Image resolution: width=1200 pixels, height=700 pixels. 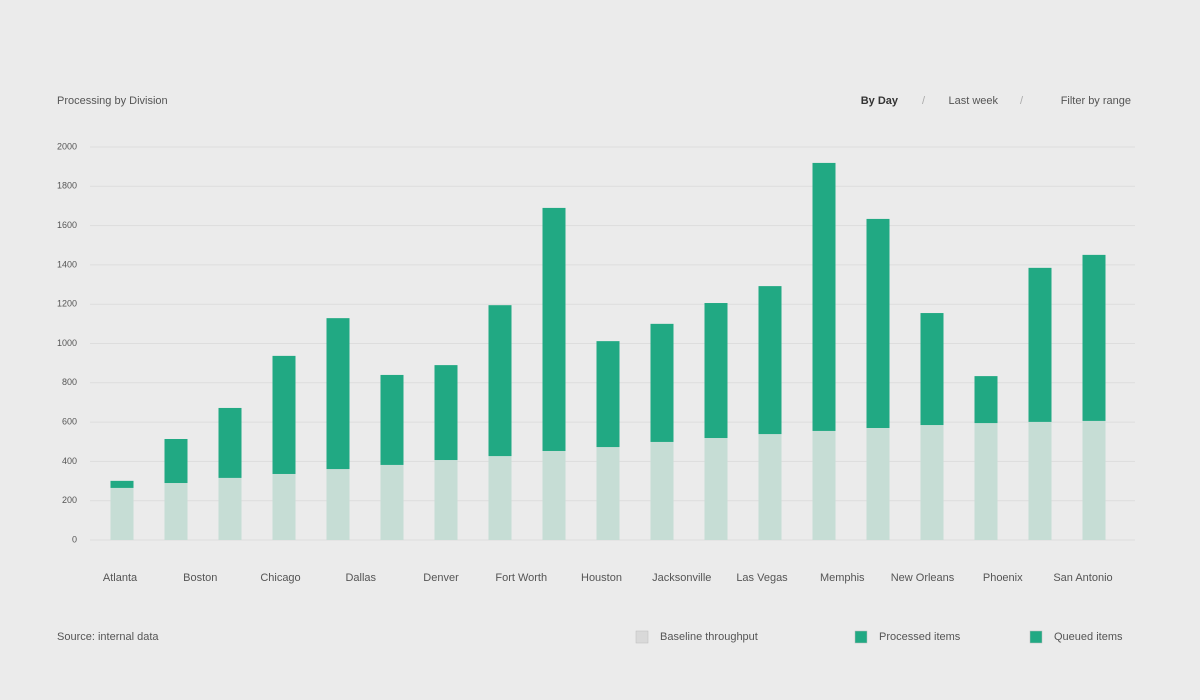 What do you see at coordinates (112, 101) in the screenshot?
I see `chart-title: Processing by Division` at bounding box center [112, 101].